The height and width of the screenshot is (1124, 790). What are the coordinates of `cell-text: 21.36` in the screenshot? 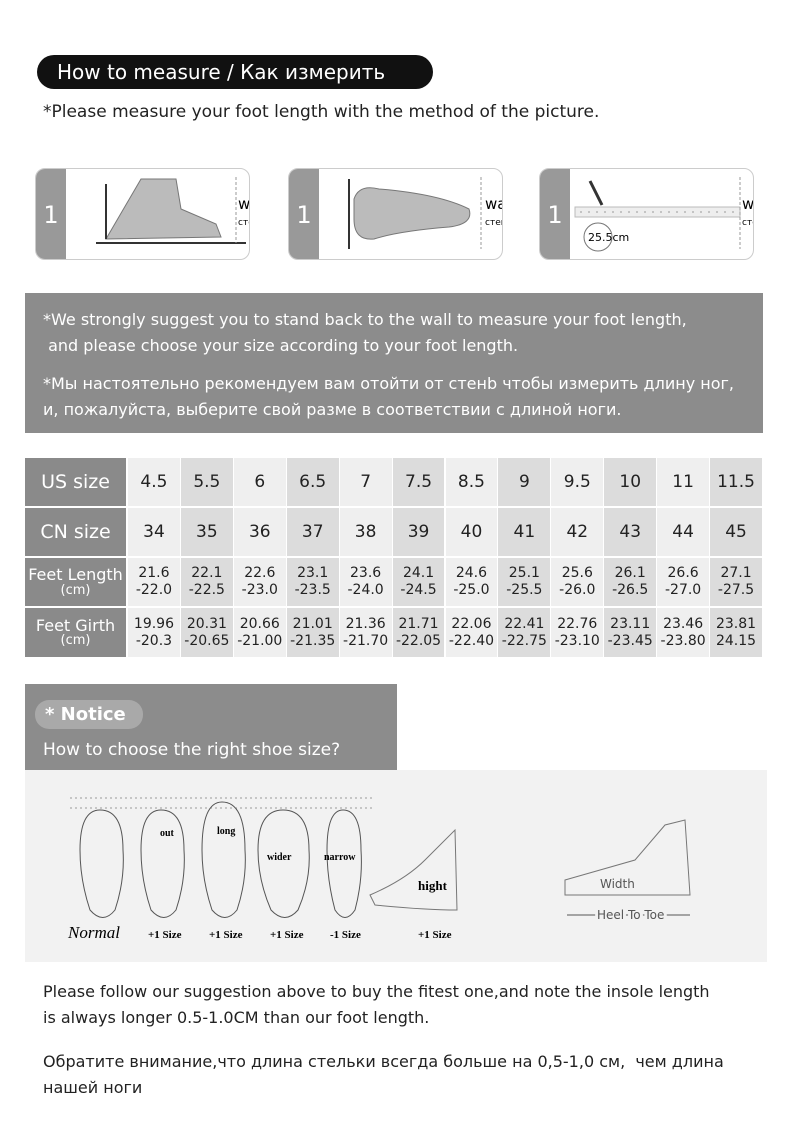 It's located at (365, 623).